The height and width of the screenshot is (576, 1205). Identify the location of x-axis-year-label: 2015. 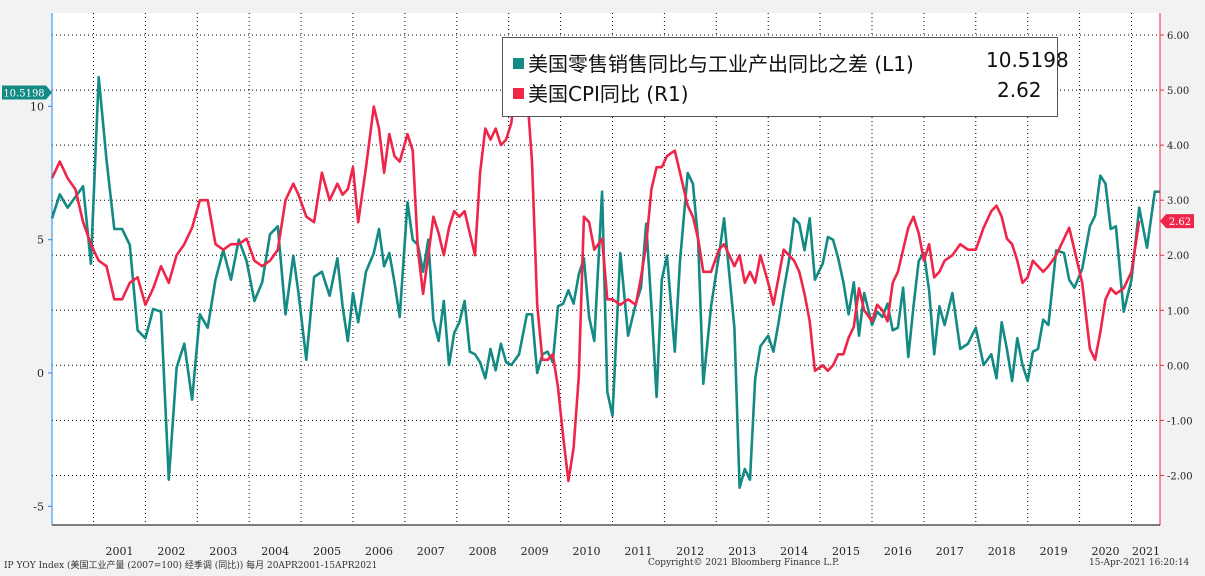
(846, 551).